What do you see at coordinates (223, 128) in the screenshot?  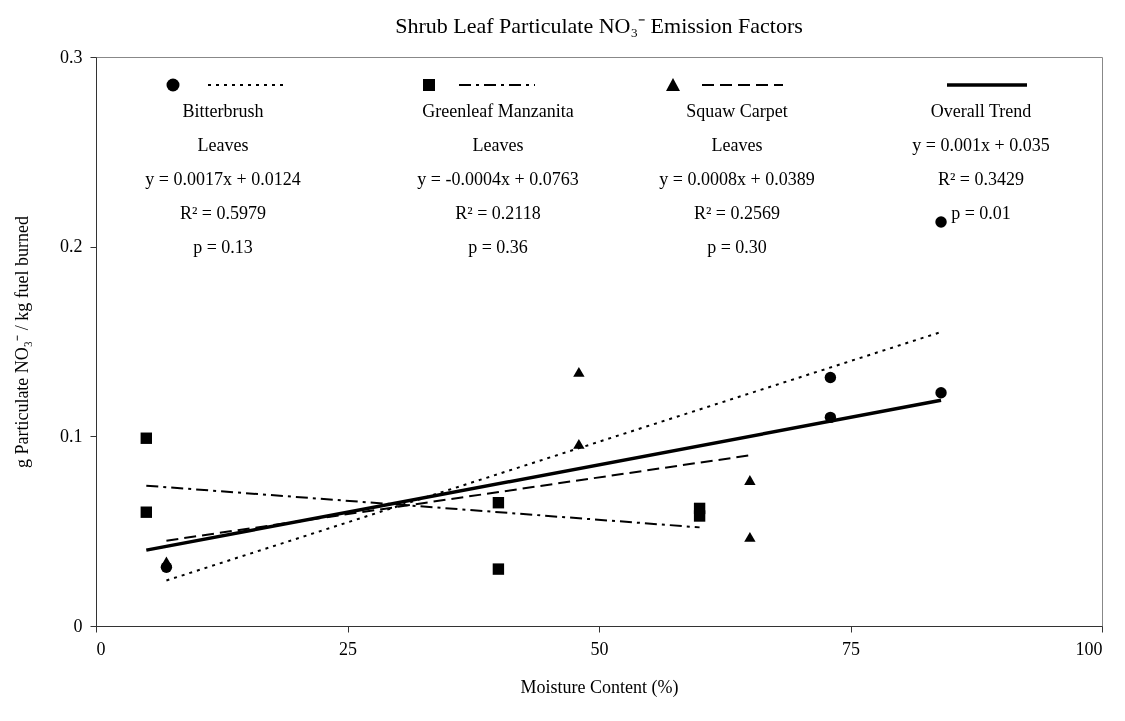 I see `legend-label: Bitterbrush Leaves` at bounding box center [223, 128].